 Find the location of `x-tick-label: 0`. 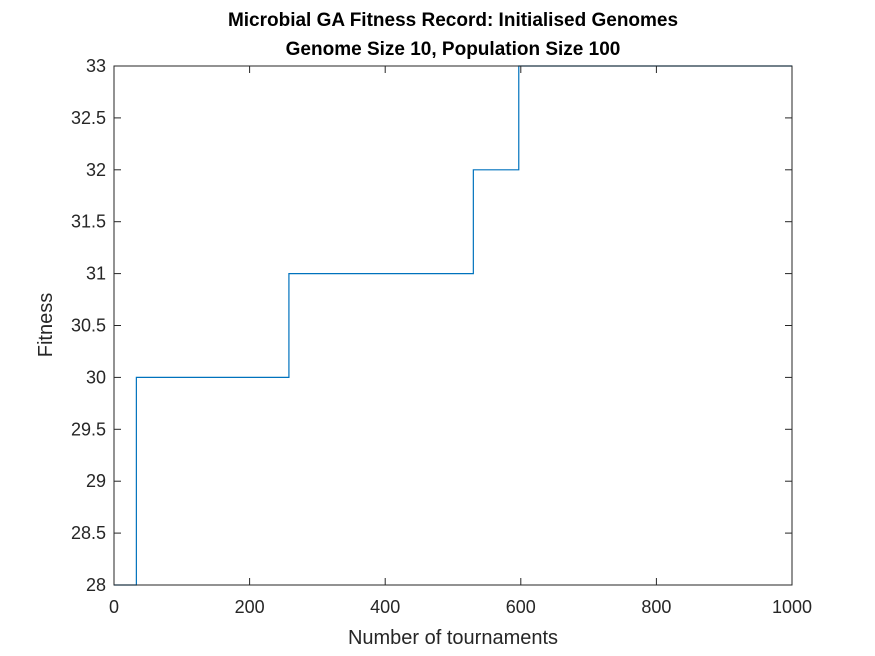

x-tick-label: 0 is located at coordinates (114, 607).